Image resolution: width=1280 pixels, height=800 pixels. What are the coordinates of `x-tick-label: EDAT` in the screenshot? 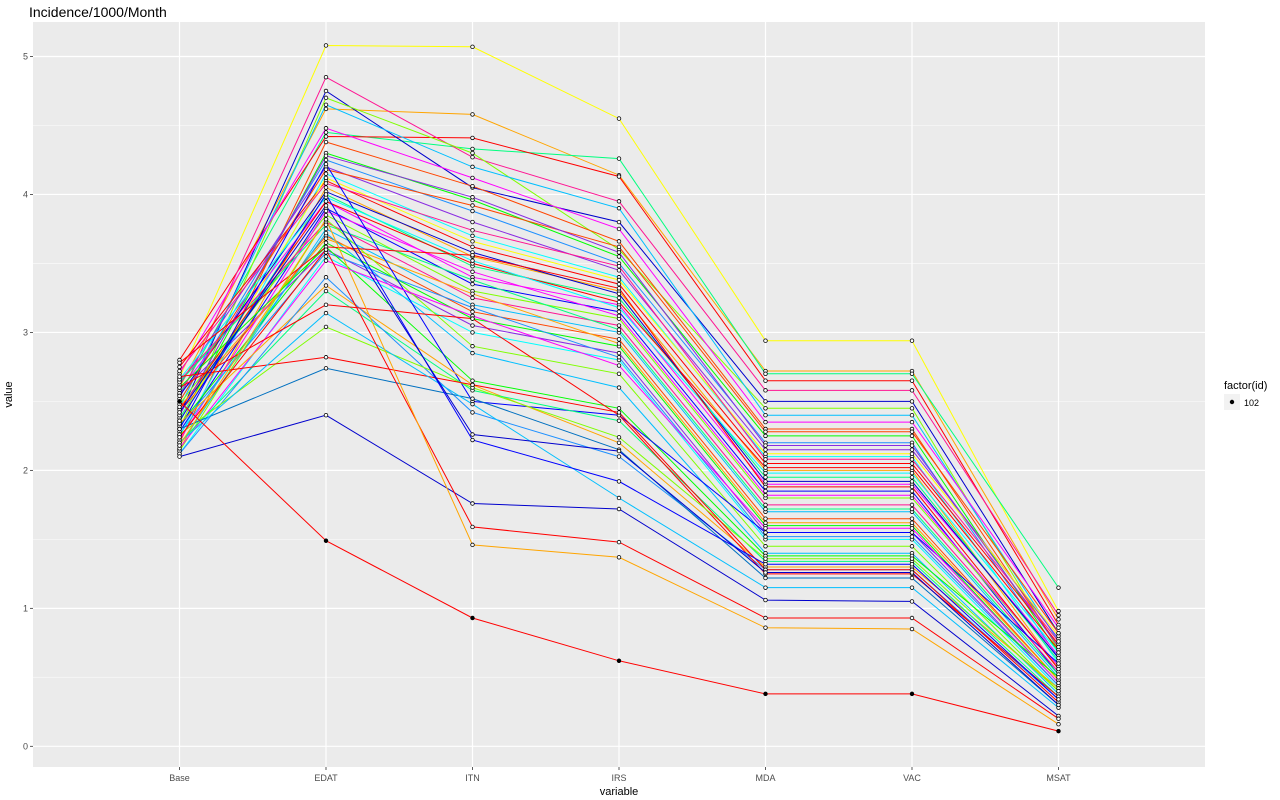 It's located at (326, 778).